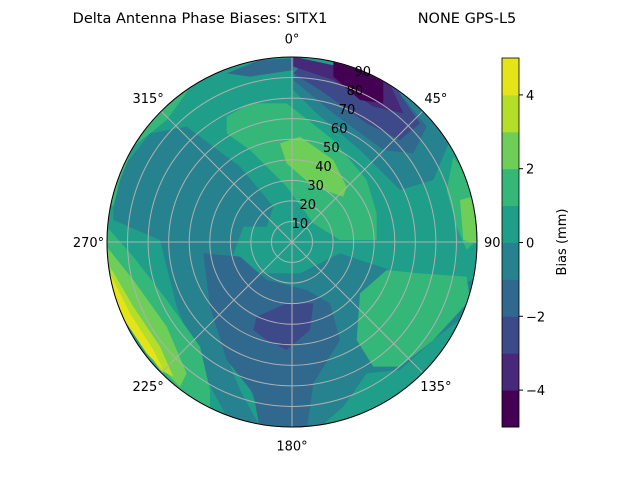 The image size is (640, 484). Describe the element at coordinates (300, 224) in the screenshot. I see `radial-tick-label: 10` at that location.